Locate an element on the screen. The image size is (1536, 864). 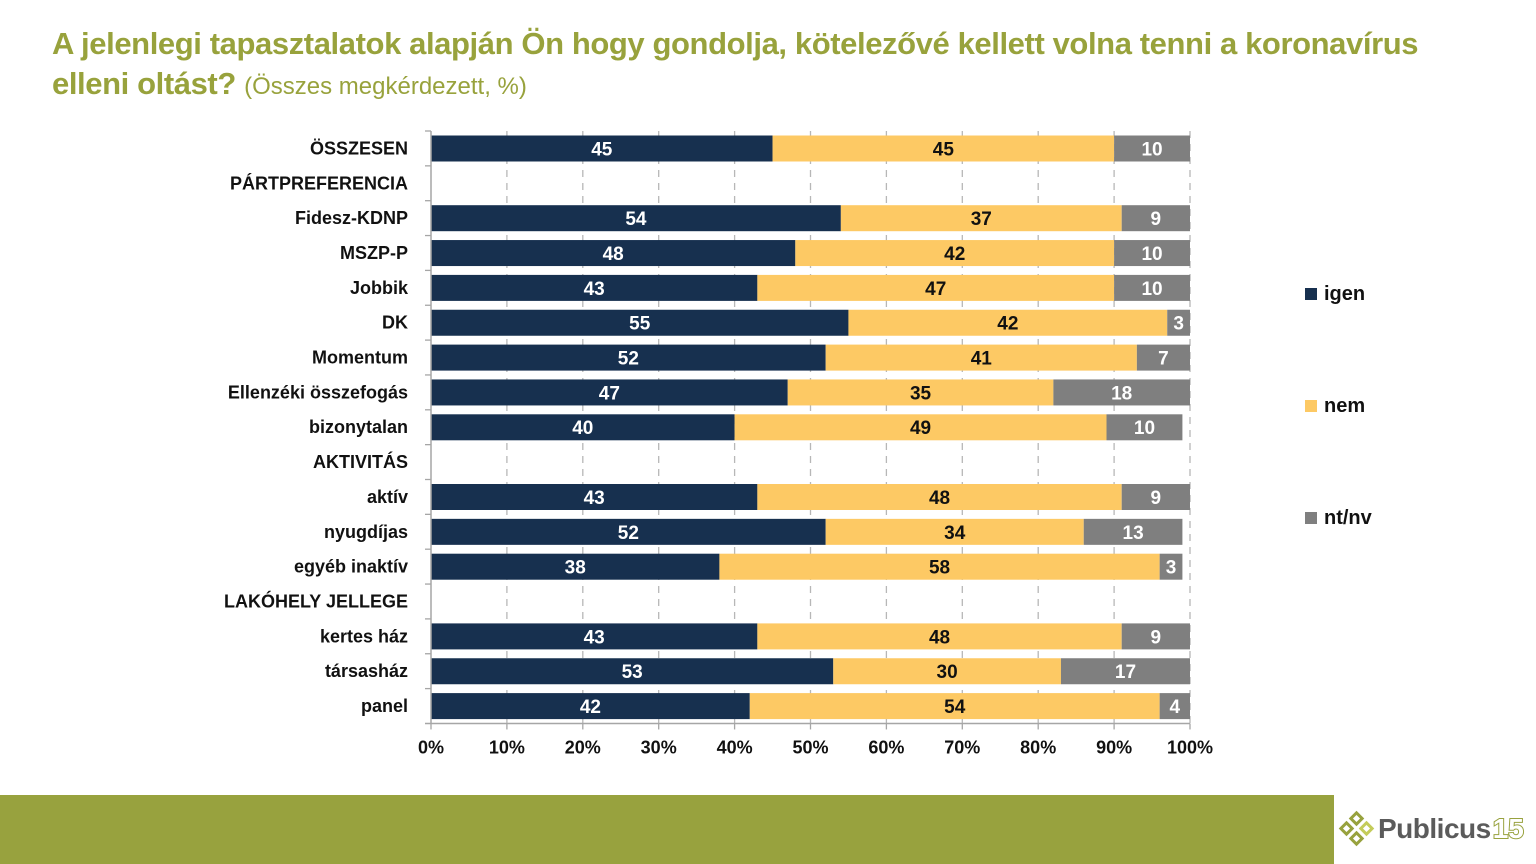
data-label: 3 is located at coordinates (1171, 568).